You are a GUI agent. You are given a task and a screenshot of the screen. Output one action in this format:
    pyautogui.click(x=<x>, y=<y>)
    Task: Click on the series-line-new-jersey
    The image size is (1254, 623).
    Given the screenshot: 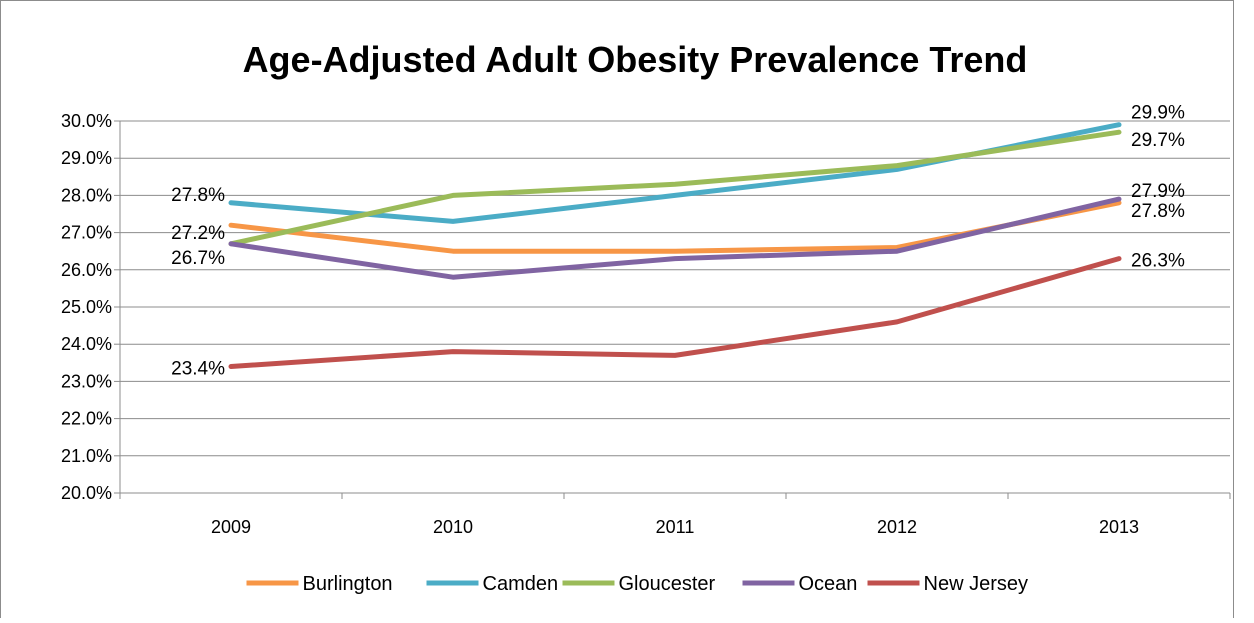 What is the action you would take?
    pyautogui.click(x=675, y=312)
    